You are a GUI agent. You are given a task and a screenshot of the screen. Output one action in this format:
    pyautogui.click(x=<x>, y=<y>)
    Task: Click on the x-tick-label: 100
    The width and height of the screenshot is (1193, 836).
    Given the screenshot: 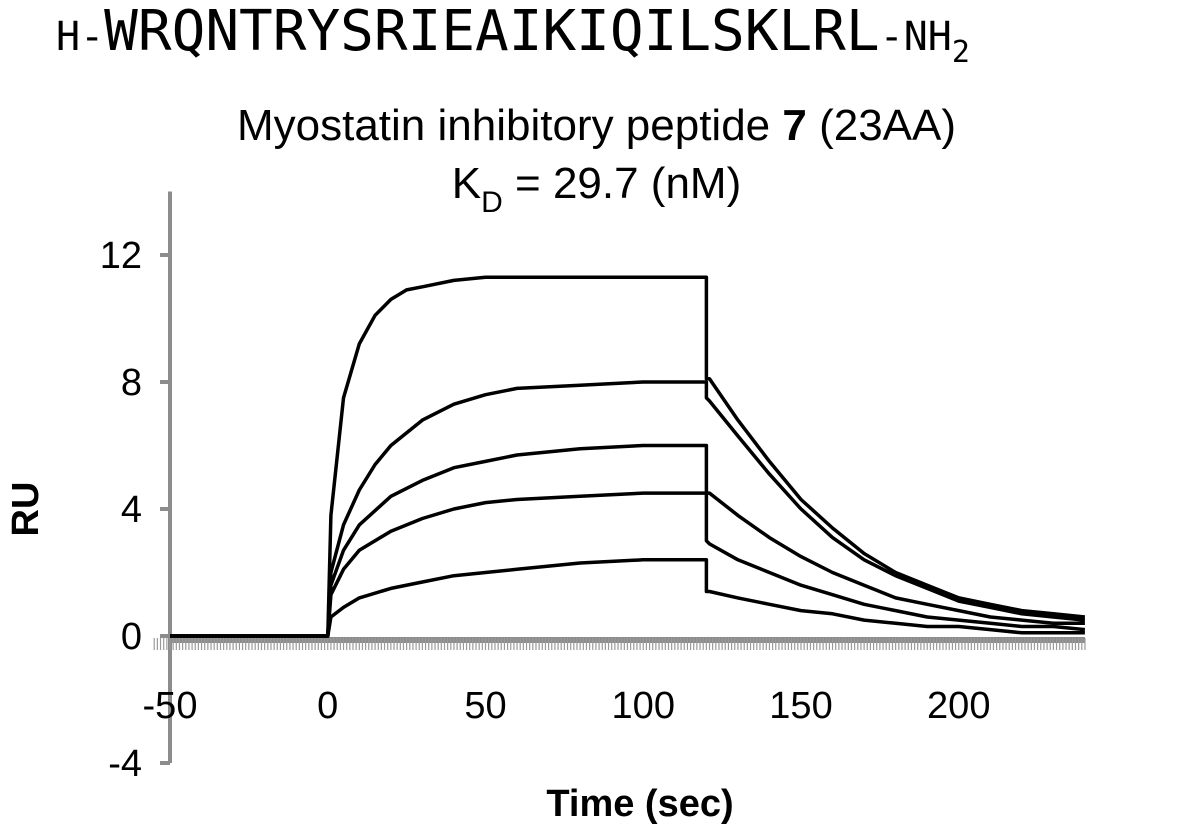 What is the action you would take?
    pyautogui.click(x=643, y=706)
    